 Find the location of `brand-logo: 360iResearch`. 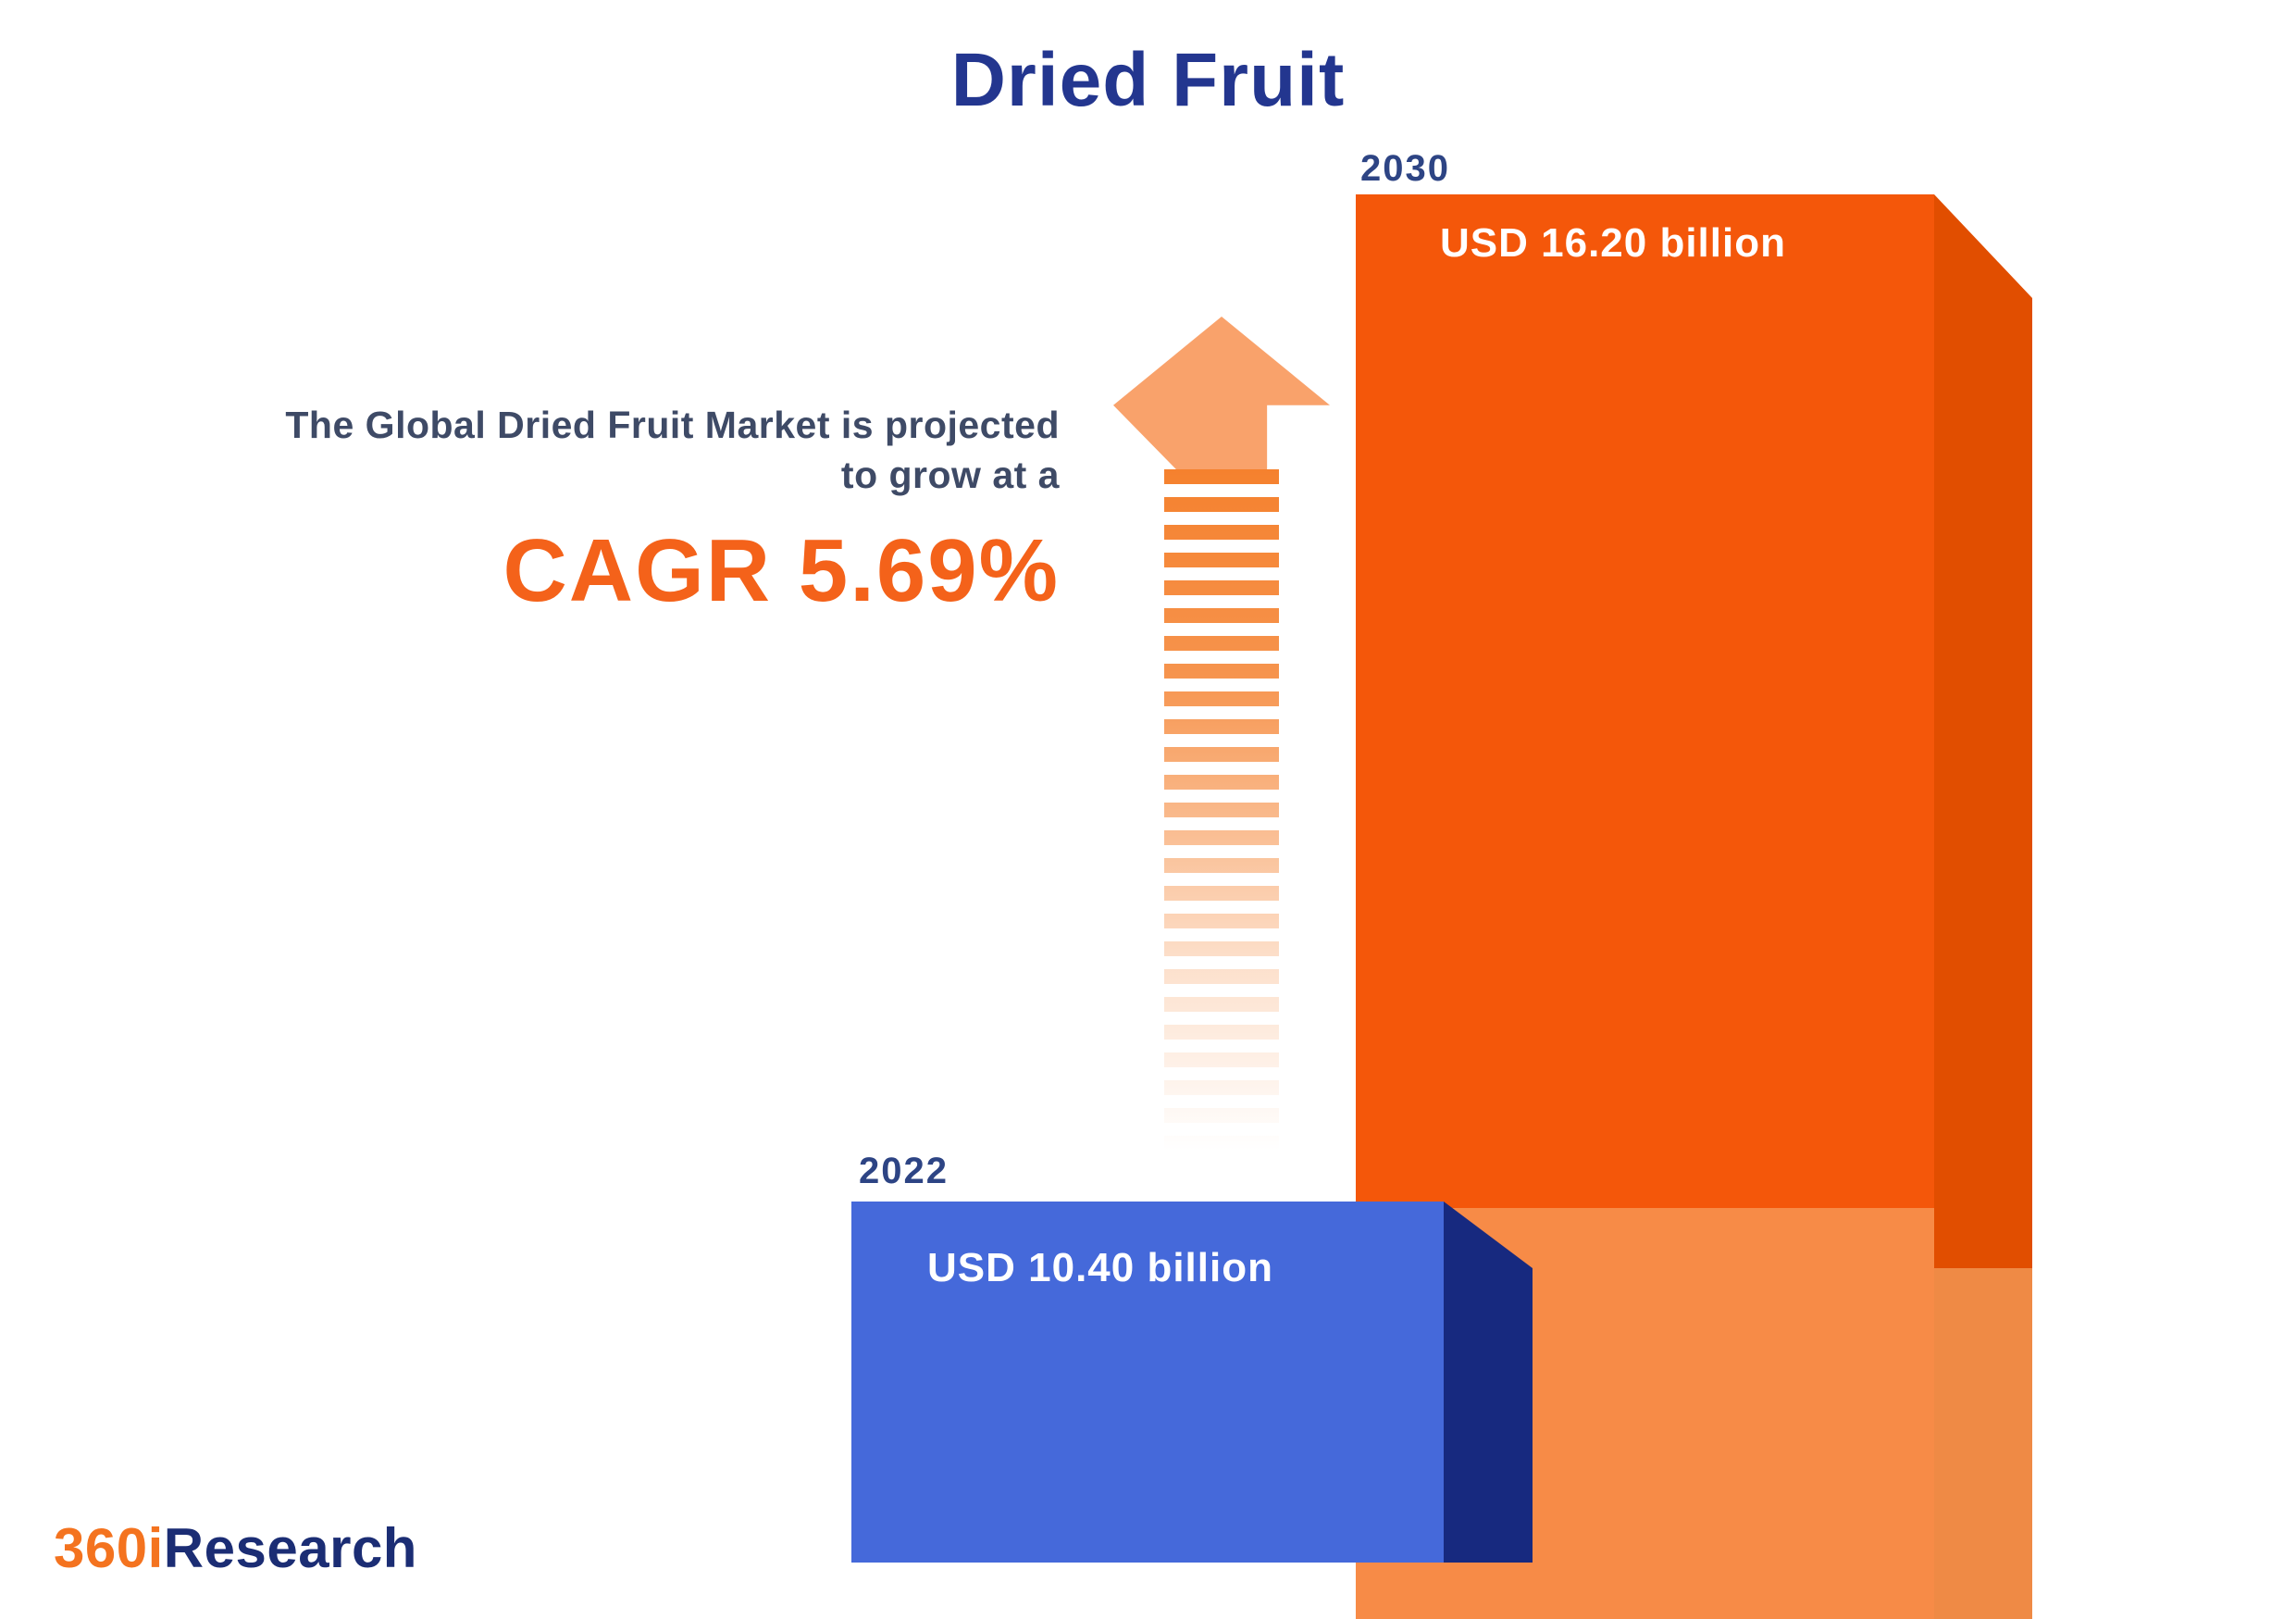

brand-logo: 360iResearch is located at coordinates (236, 1548).